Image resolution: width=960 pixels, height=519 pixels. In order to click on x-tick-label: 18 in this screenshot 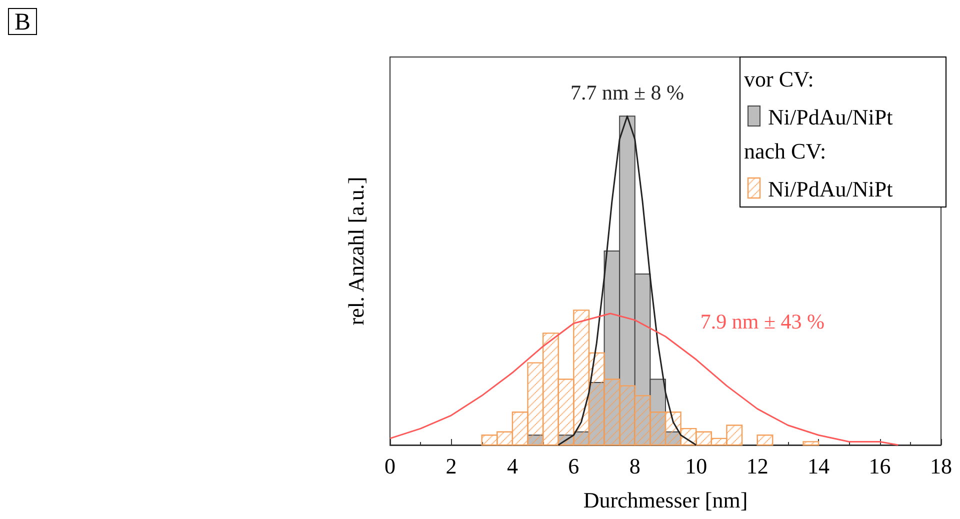, I will do `click(941, 466)`.